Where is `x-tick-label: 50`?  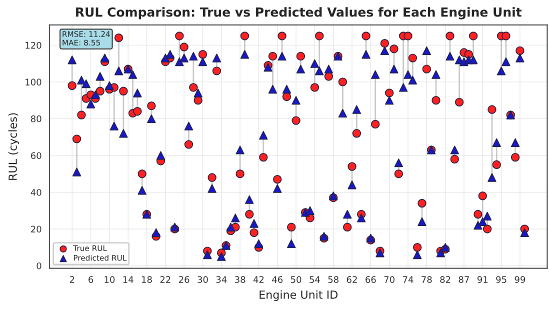 x-tick-label: 50 is located at coordinates (296, 279).